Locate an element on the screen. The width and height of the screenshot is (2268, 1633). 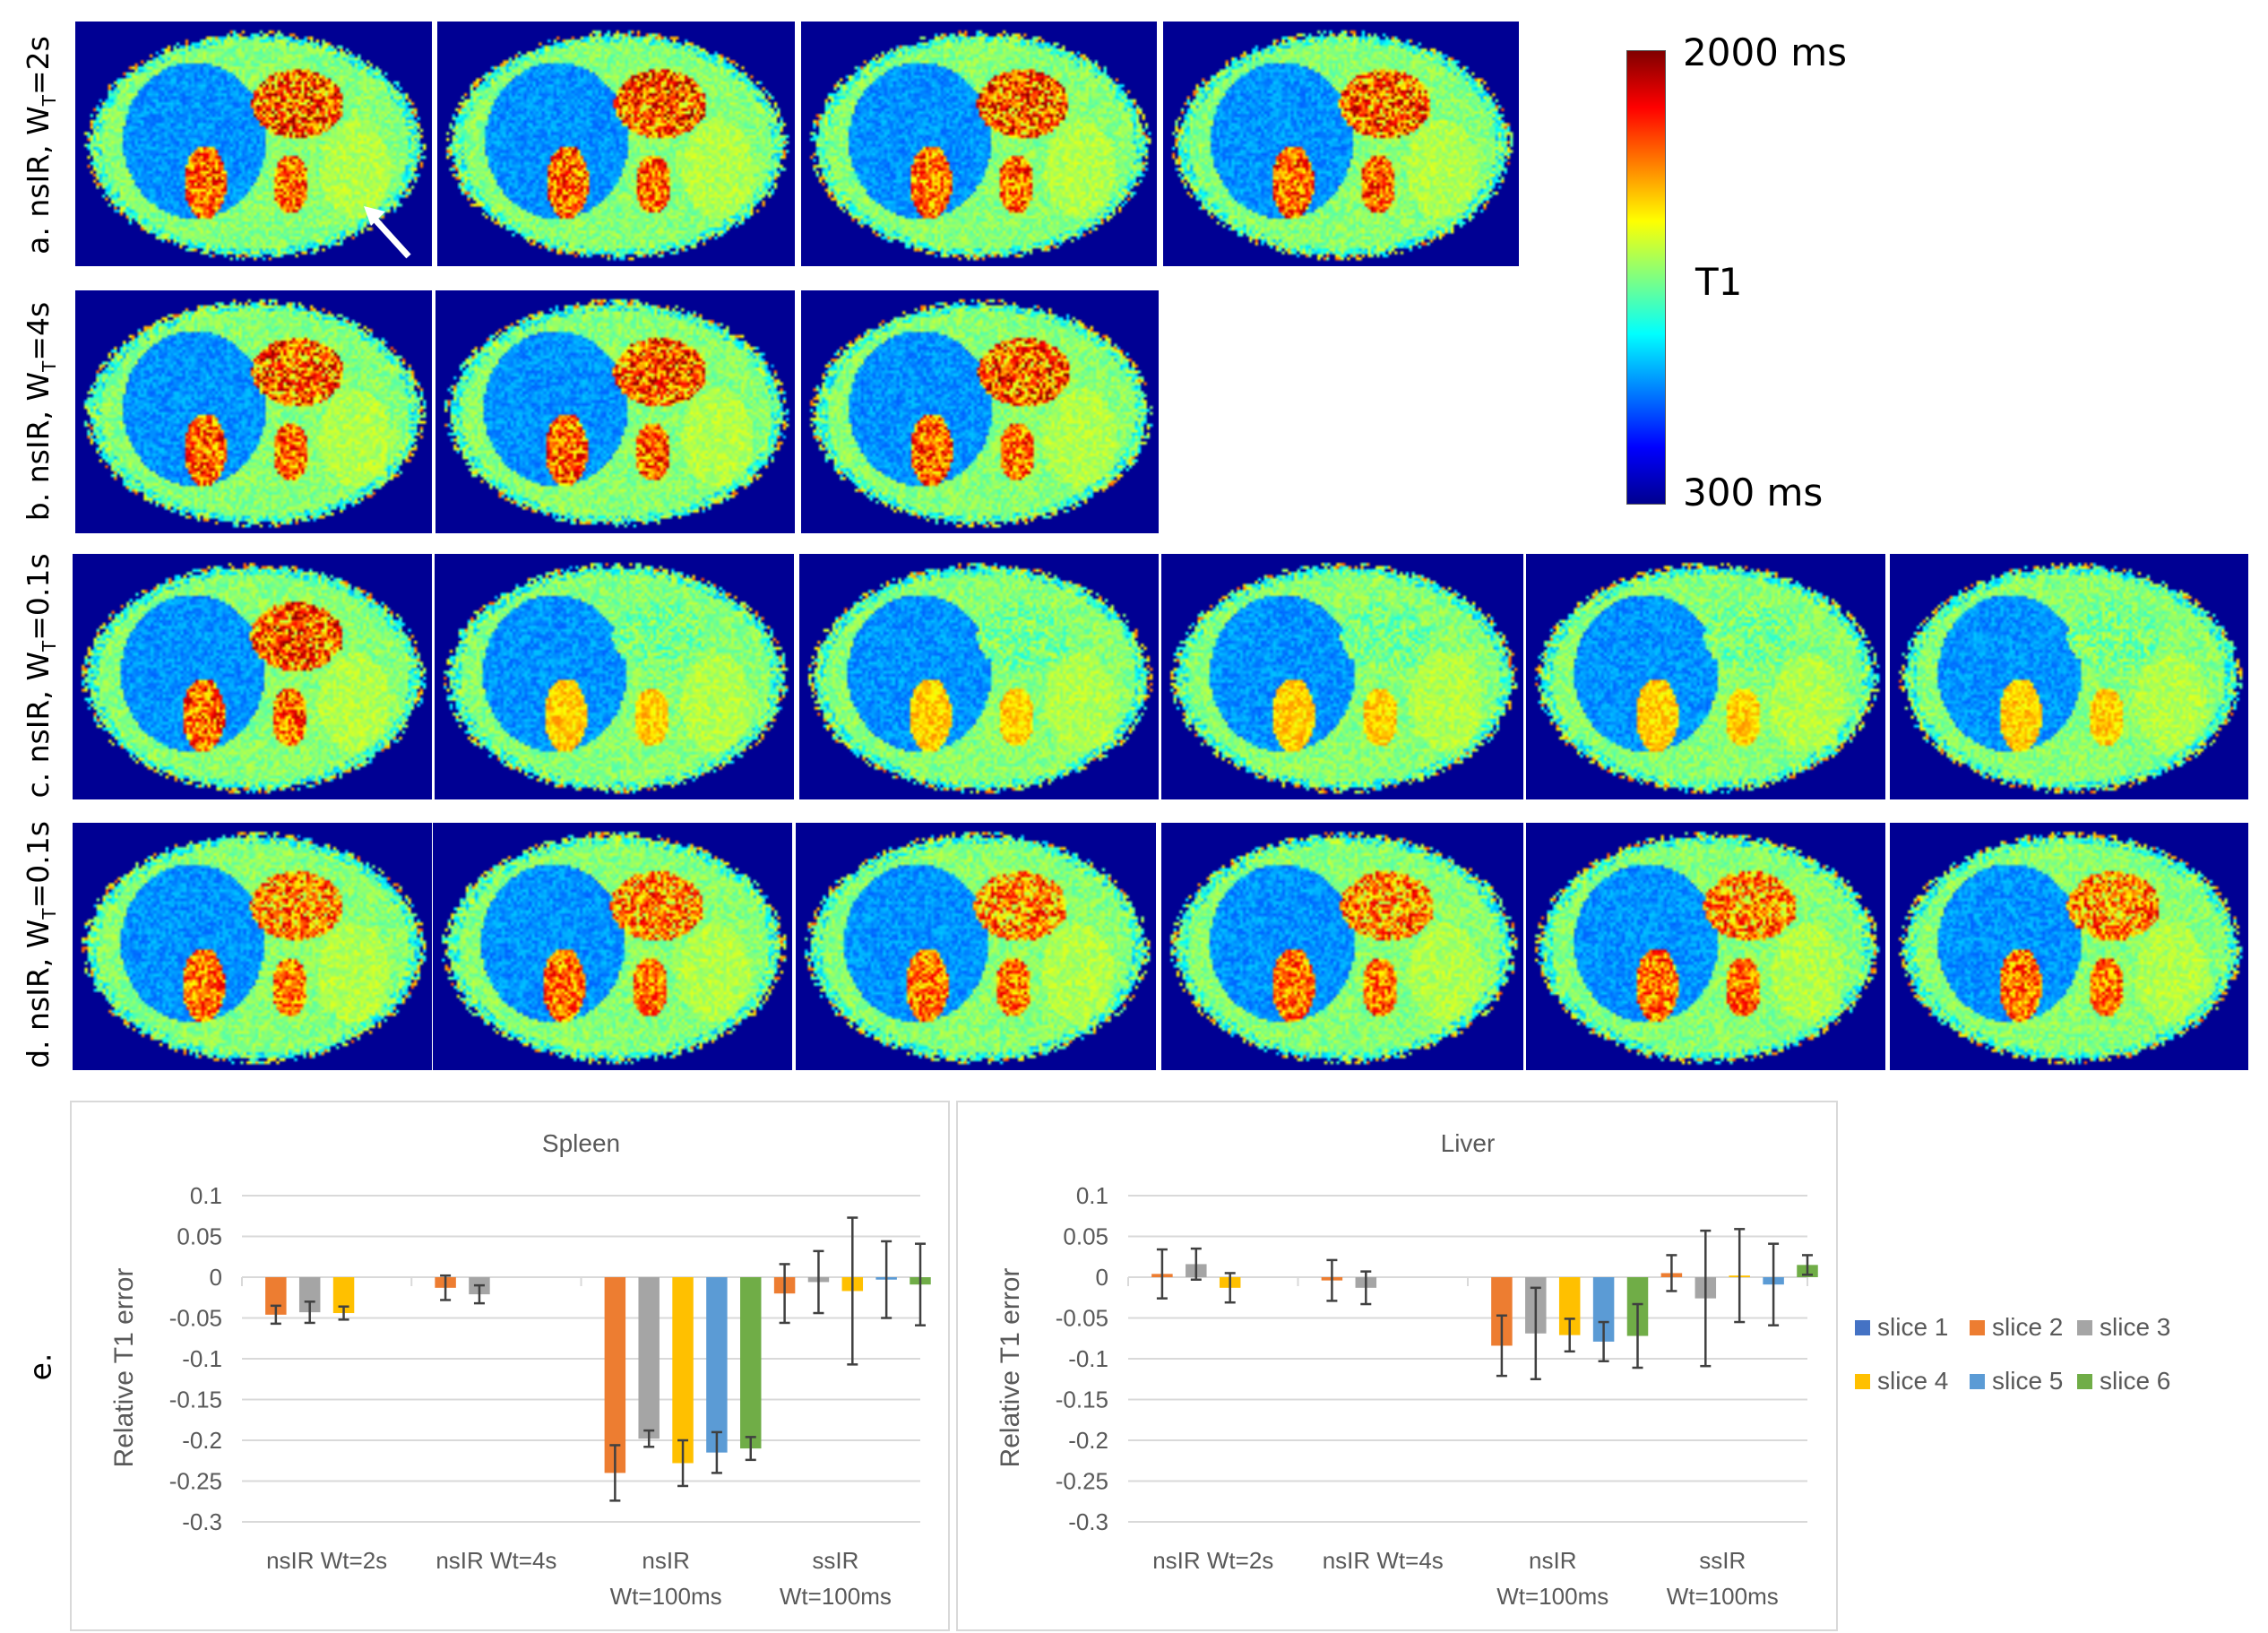
legend-item-slice-3: slice 3 is located at coordinates (2123, 1327).